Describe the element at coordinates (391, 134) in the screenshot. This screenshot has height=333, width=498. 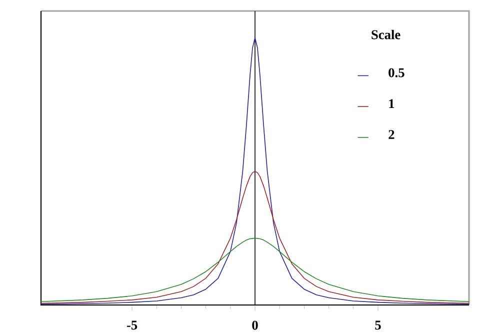
I see `legend-label: 2` at that location.